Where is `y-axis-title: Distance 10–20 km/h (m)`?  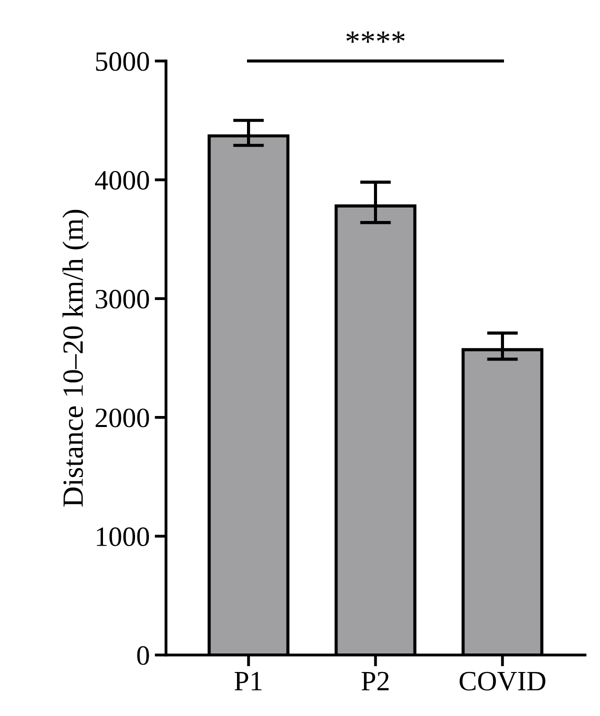
y-axis-title: Distance 10–20 km/h (m) is located at coordinates (75, 358).